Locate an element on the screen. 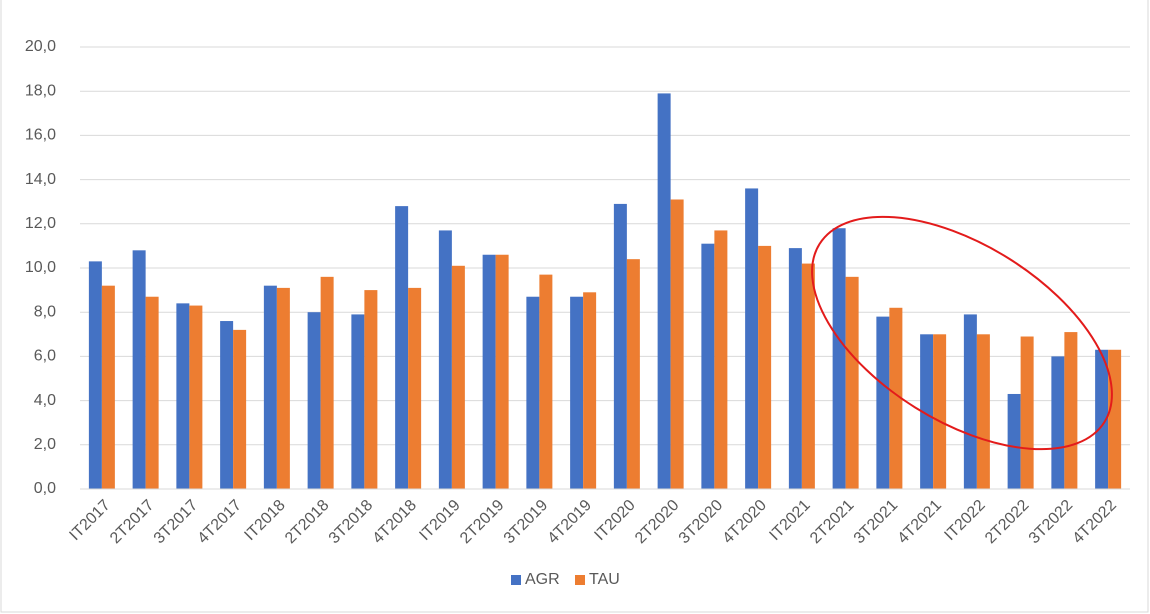  x-tick-label: 3T2019 is located at coordinates (526, 522).